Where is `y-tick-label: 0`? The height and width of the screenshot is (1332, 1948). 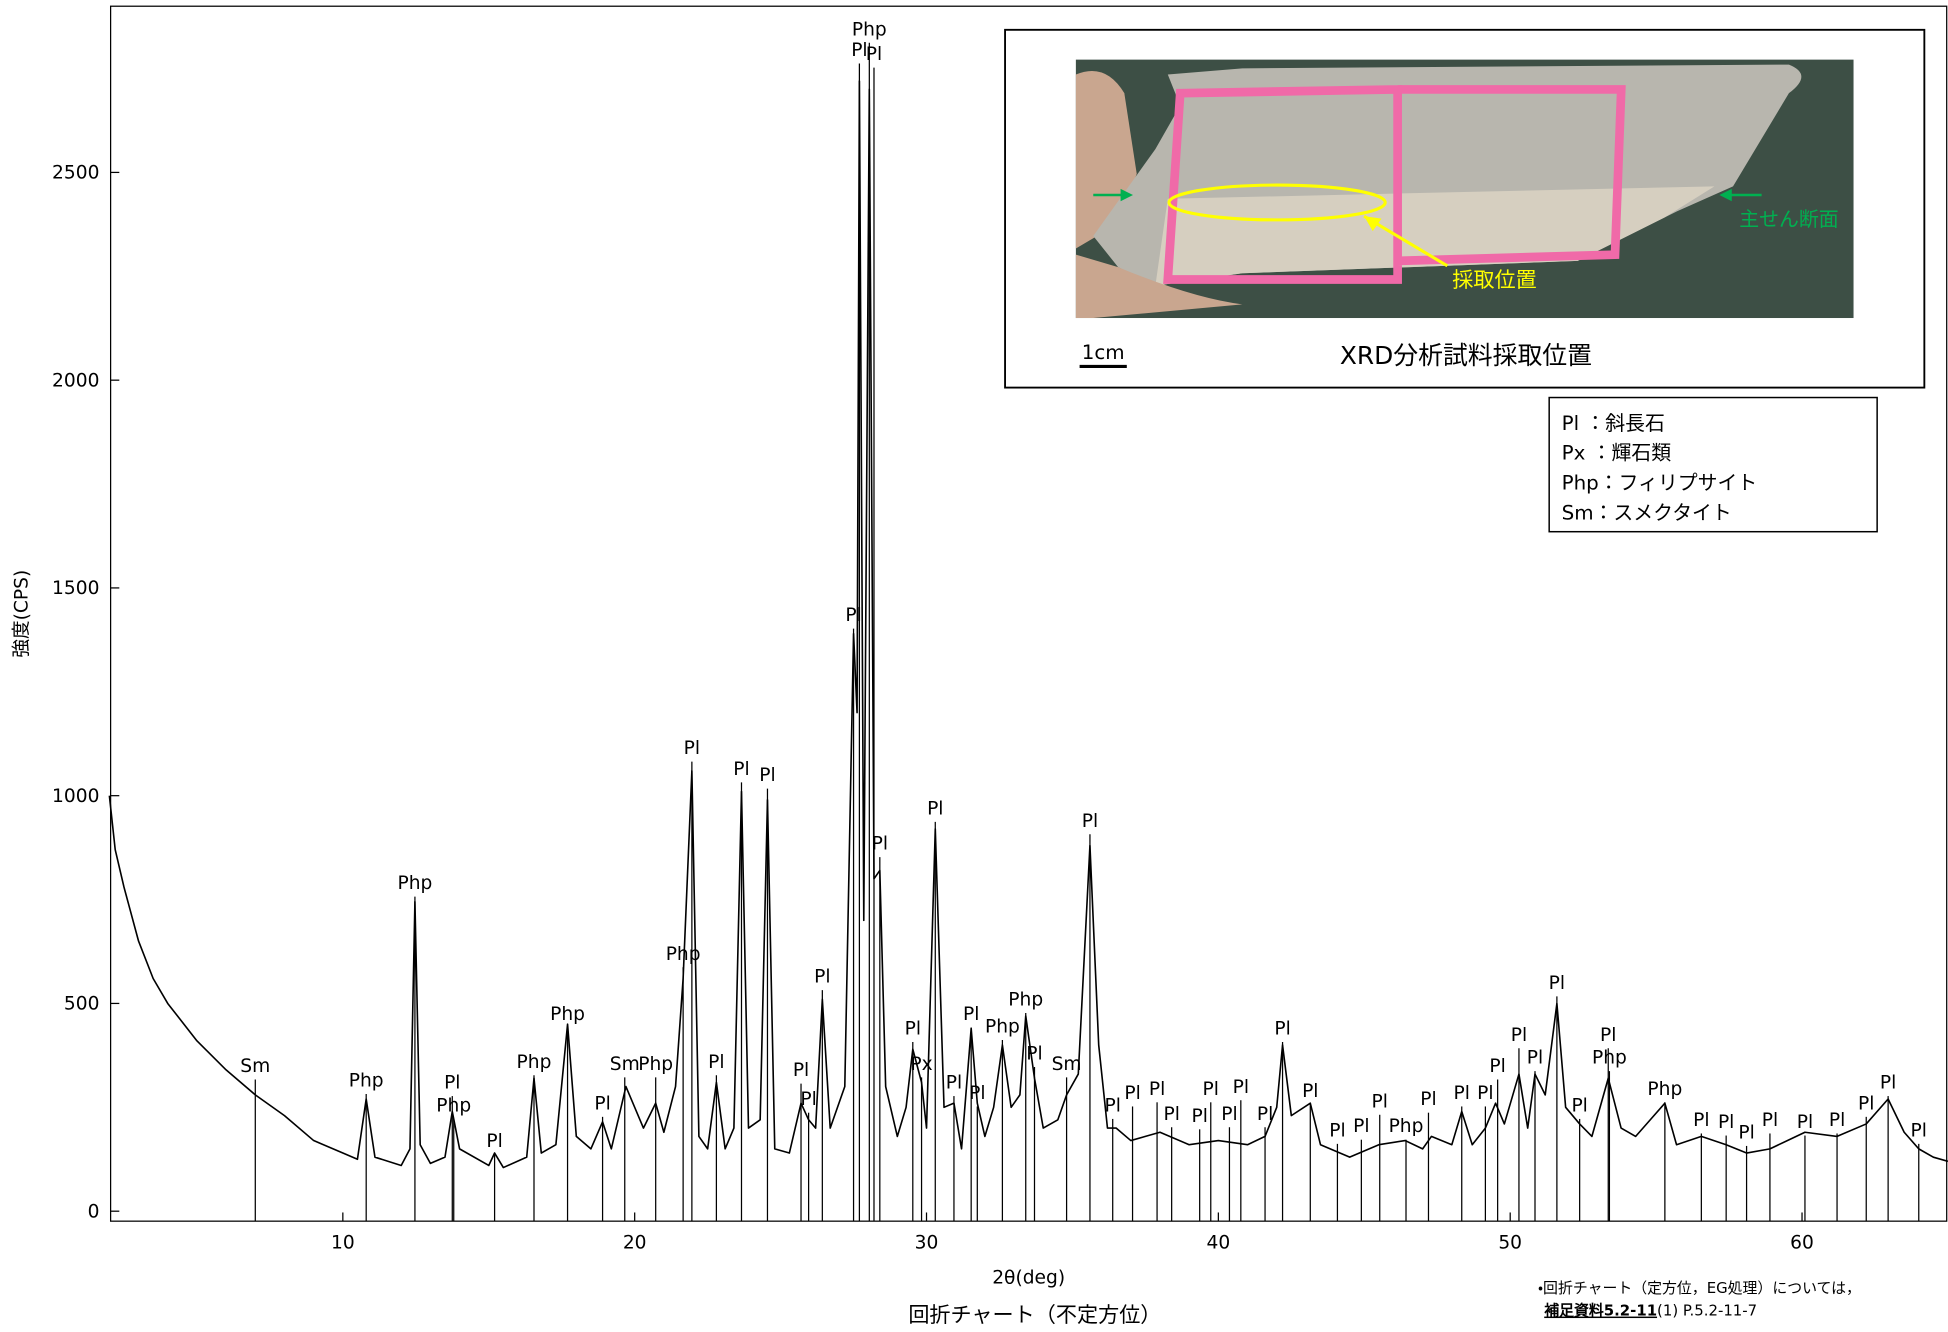
y-tick-label: 0 is located at coordinates (94, 1211).